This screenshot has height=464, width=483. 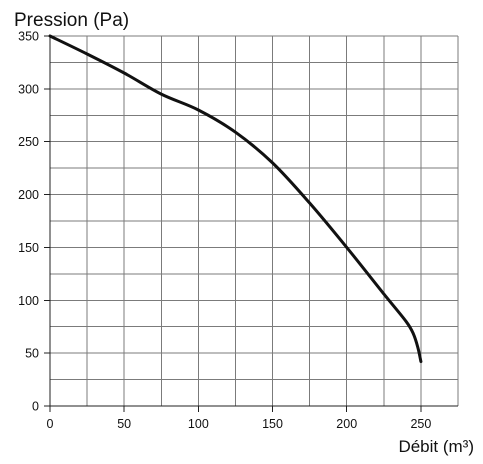 What do you see at coordinates (198, 424) in the screenshot?
I see `x-tick-label: 100` at bounding box center [198, 424].